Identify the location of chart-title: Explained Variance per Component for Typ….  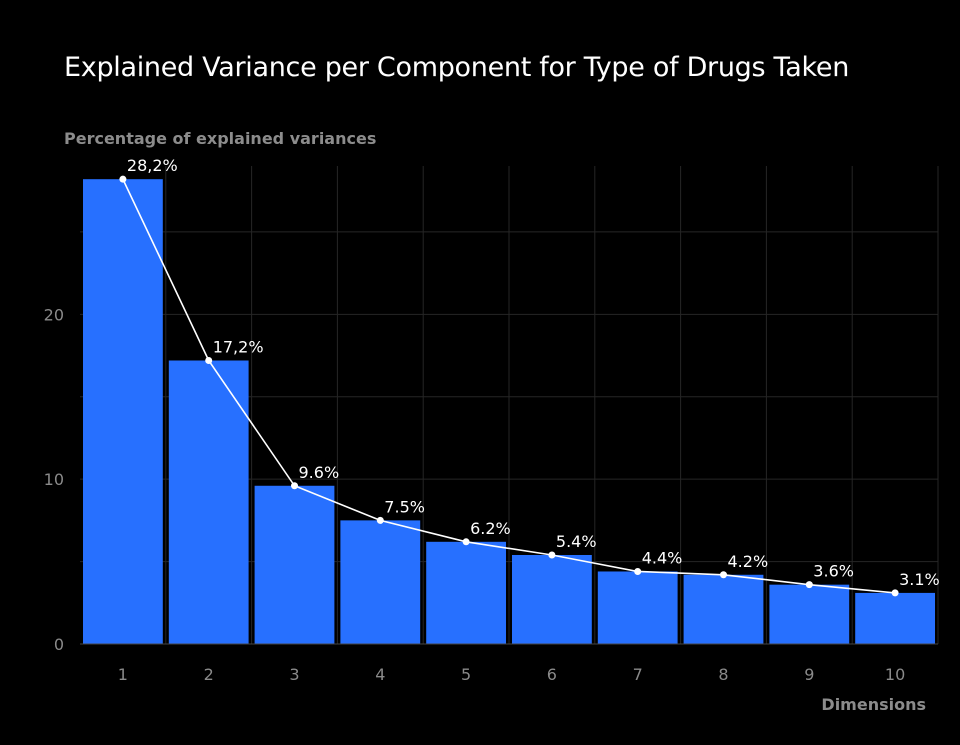
(457, 67).